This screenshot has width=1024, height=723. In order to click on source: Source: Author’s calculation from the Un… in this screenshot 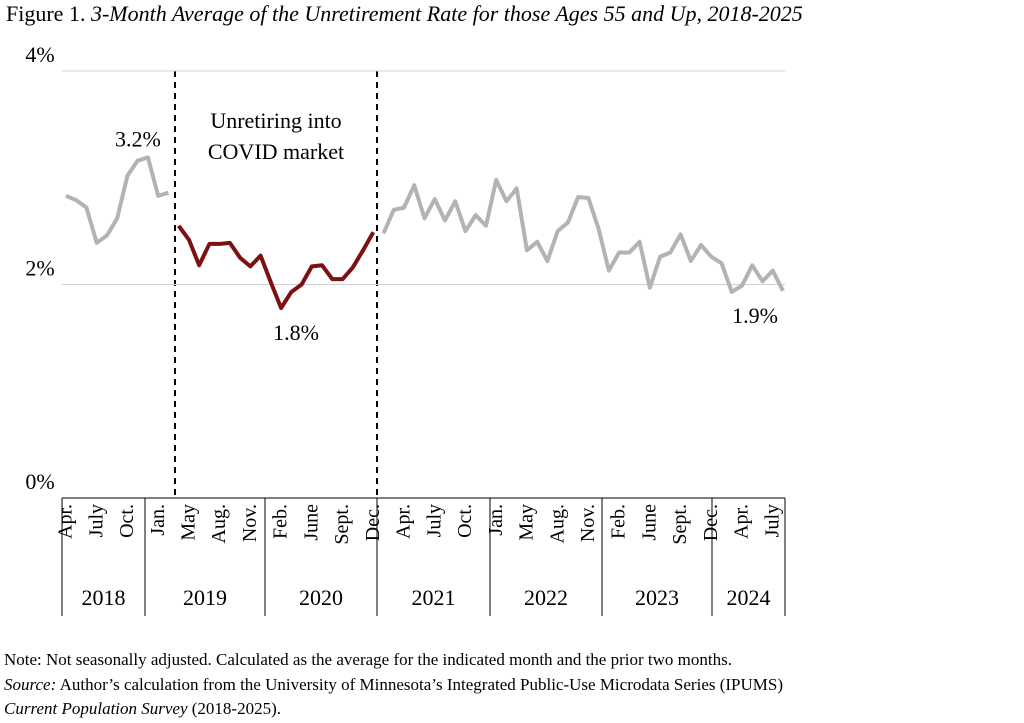, I will do `click(393, 684)`.